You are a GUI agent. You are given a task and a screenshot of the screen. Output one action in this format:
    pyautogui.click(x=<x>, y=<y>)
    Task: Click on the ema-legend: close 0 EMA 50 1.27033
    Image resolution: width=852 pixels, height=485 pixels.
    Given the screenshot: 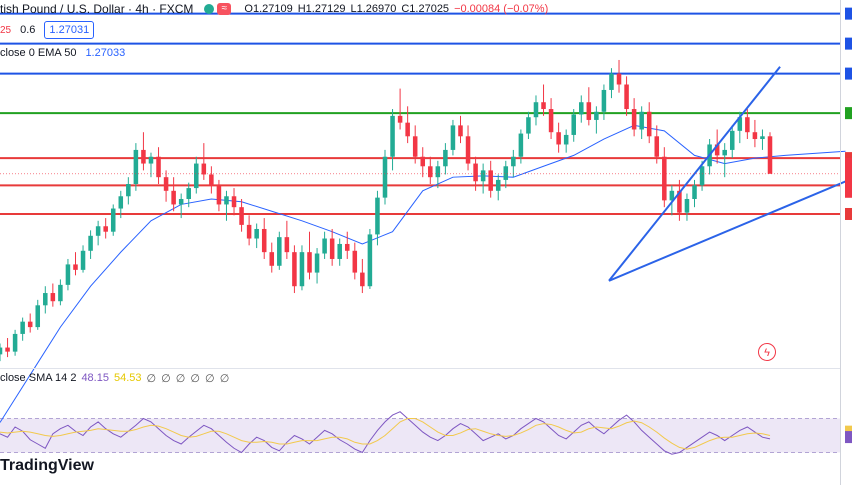 What is the action you would take?
    pyautogui.click(x=62, y=53)
    